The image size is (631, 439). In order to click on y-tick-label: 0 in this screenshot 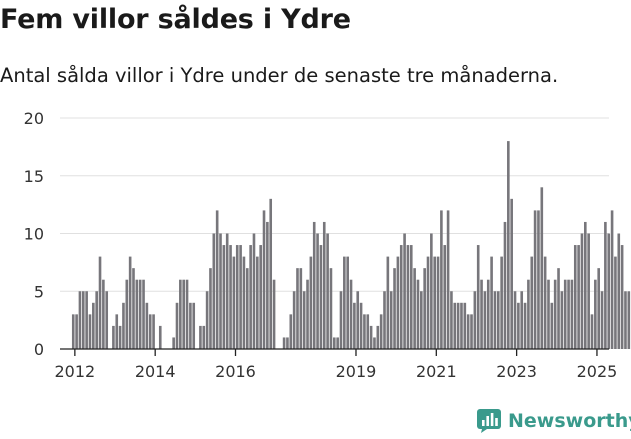, I will do `click(39, 349)`.